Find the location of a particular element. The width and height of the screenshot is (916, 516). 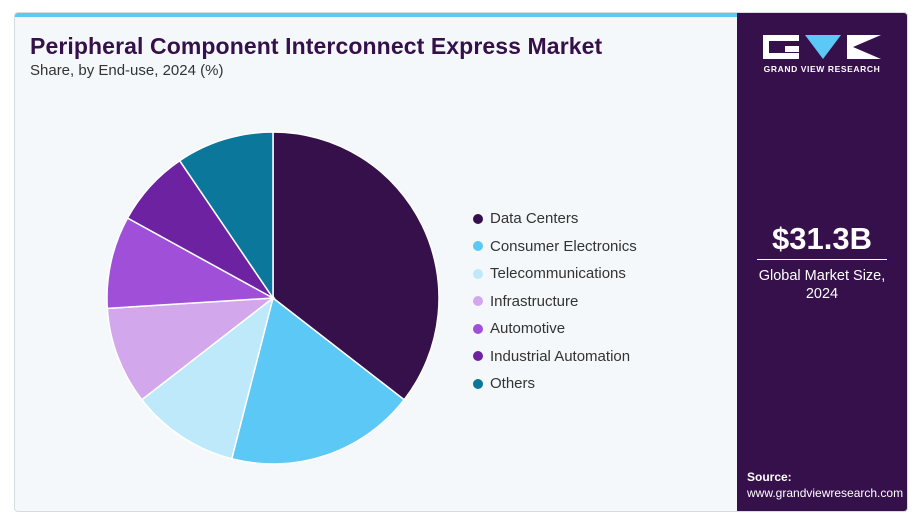

legend-item: Industrial Automation is located at coordinates (555, 357).